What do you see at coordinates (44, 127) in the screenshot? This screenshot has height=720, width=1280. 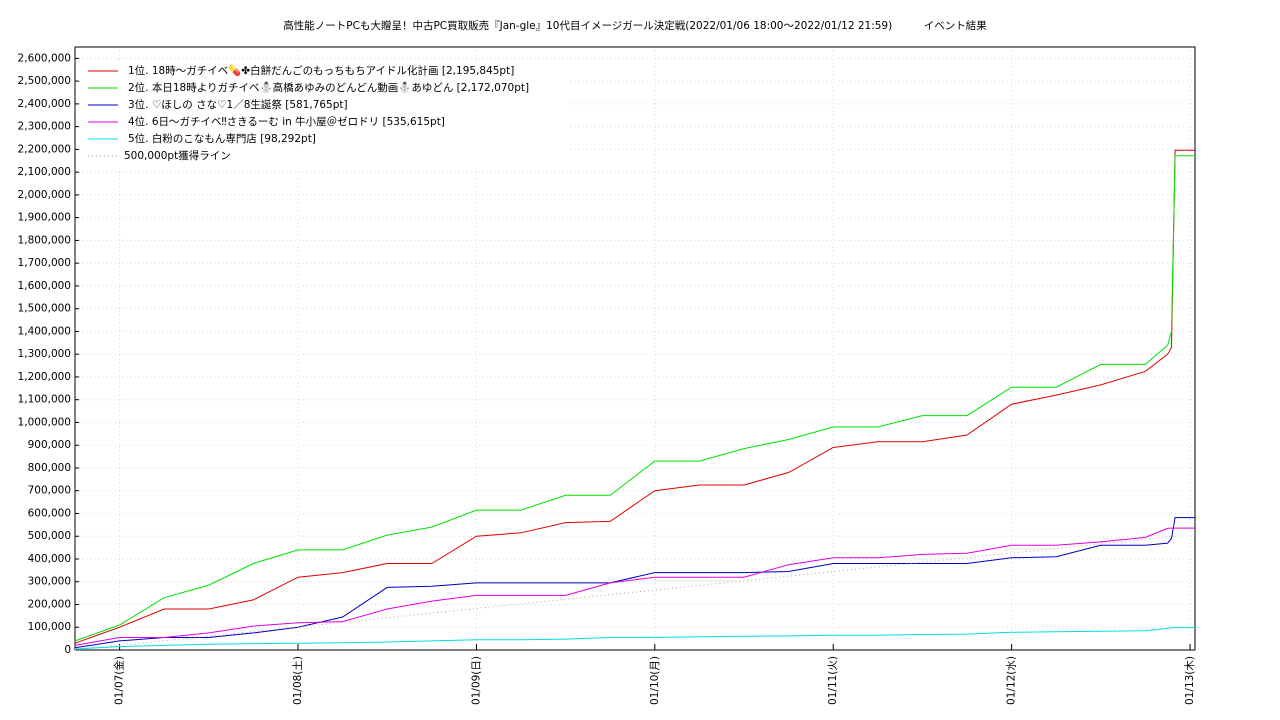 I see `y-tick-label: 2,300,000` at bounding box center [44, 127].